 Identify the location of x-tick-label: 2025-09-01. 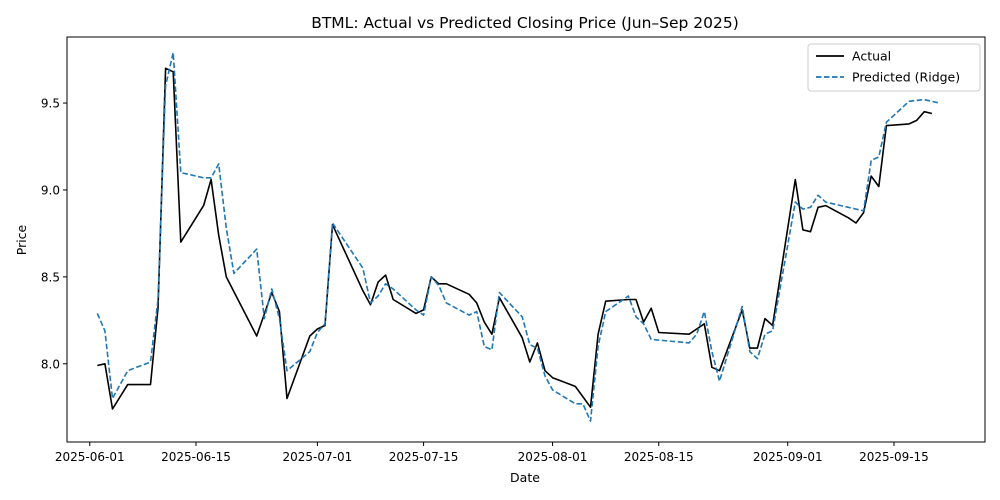
(788, 457).